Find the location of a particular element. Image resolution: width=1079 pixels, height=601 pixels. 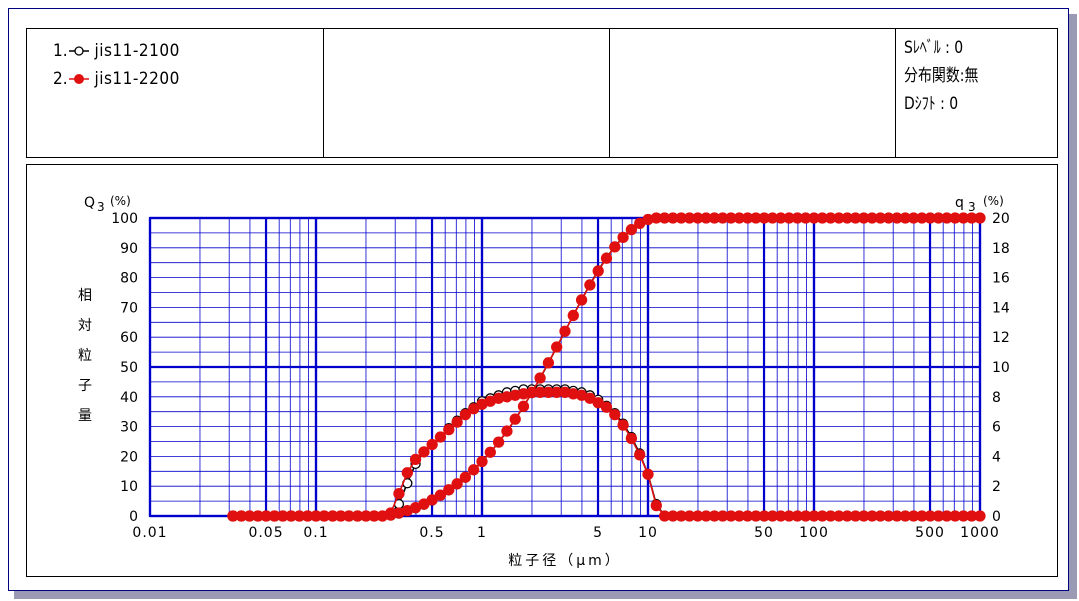

y-left-tick-label: 0 is located at coordinates (133, 517).